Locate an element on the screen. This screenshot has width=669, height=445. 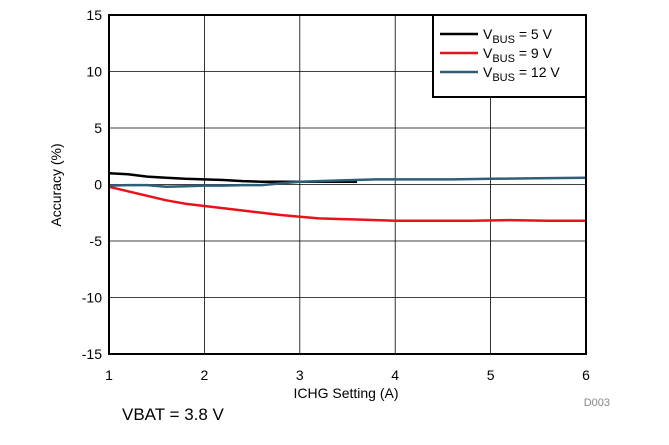
legend-entry: VBUS = 9 V is located at coordinates (518, 55).